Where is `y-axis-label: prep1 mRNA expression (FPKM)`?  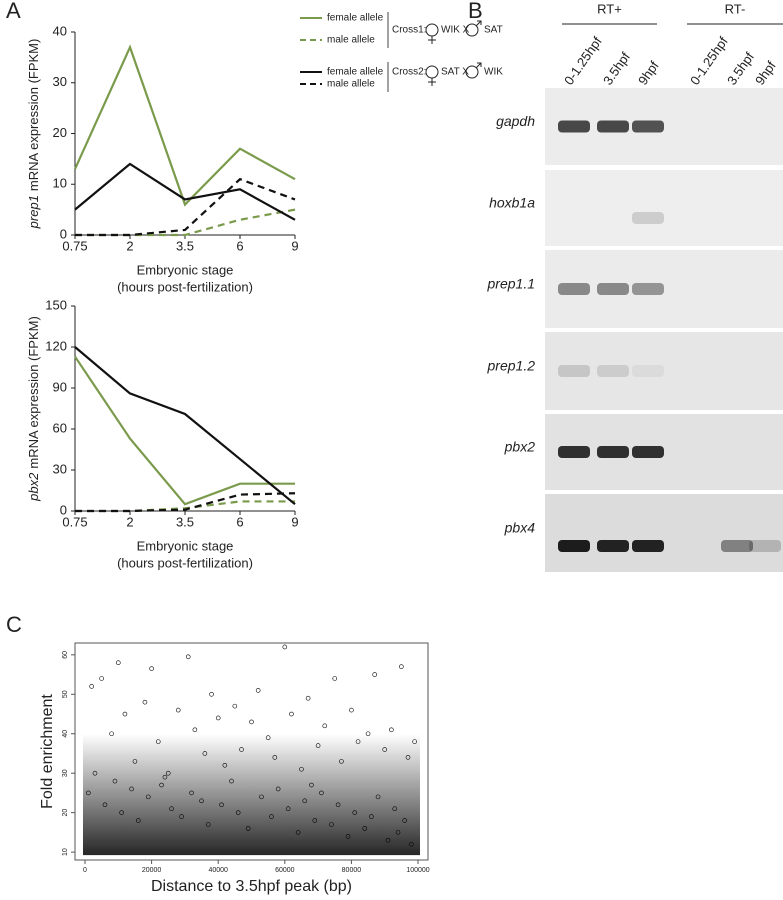 y-axis-label: prep1 mRNA expression (FPKM) is located at coordinates (33, 134).